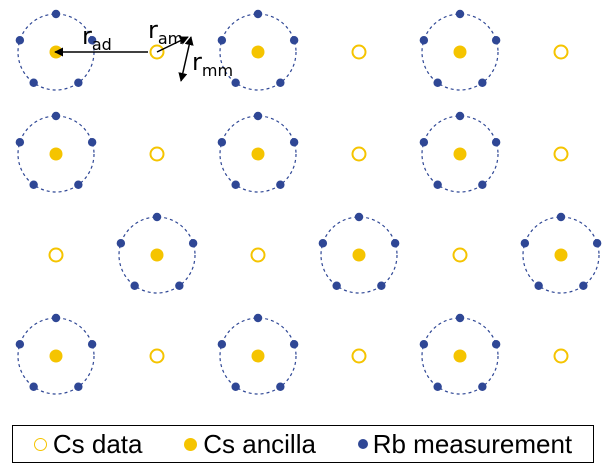 The height and width of the screenshot is (468, 609). What do you see at coordinates (186, 59) in the screenshot?
I see `r-mm-arrow` at bounding box center [186, 59].